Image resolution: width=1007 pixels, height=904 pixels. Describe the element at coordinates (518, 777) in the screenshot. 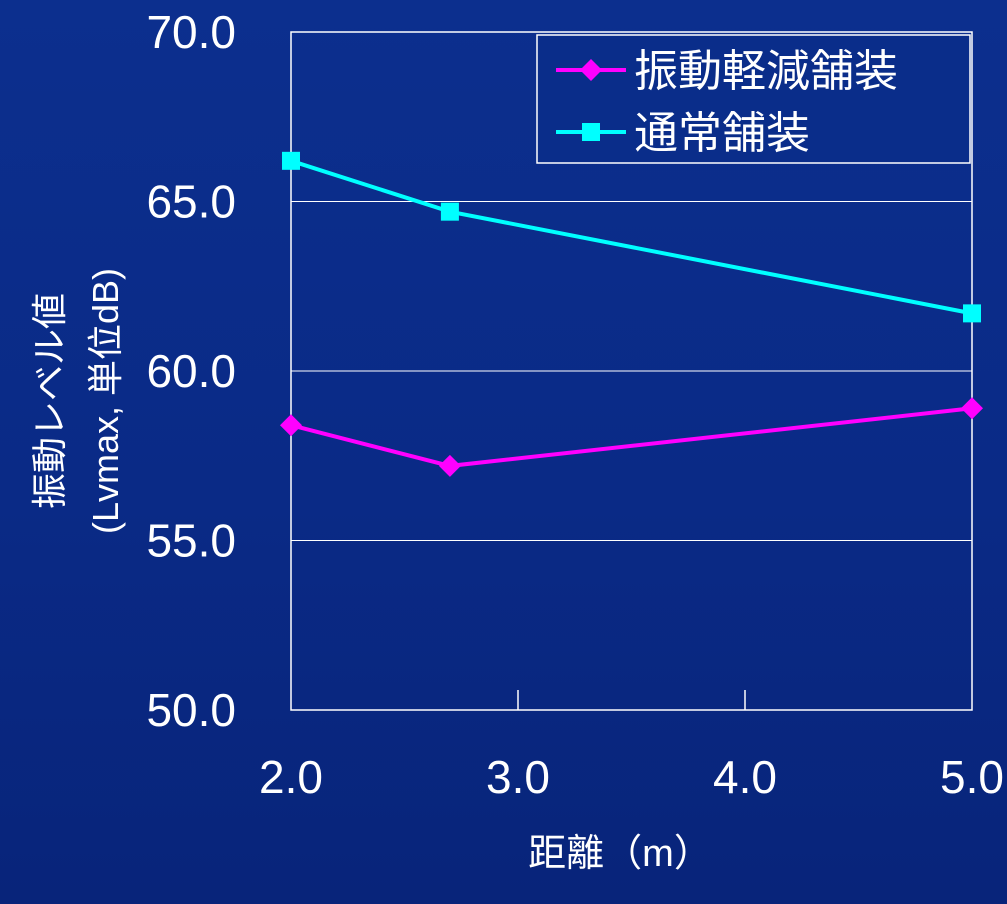

I see `x-tick-label: 3.0` at that location.